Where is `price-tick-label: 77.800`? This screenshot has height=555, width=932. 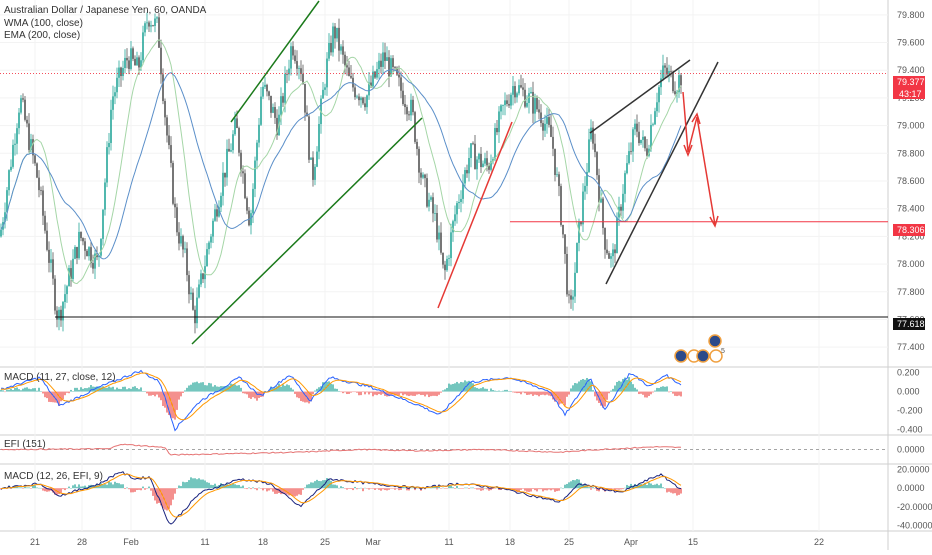 price-tick-label: 77.800 is located at coordinates (911, 292).